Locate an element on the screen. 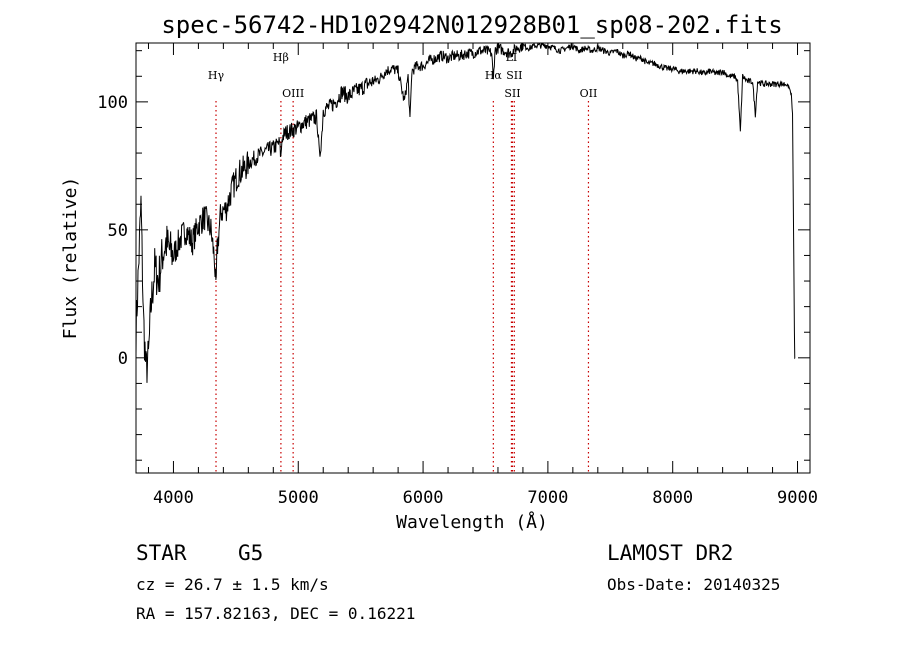 This screenshot has width=900, height=650. x-tick-label: 7000 is located at coordinates (547, 498).